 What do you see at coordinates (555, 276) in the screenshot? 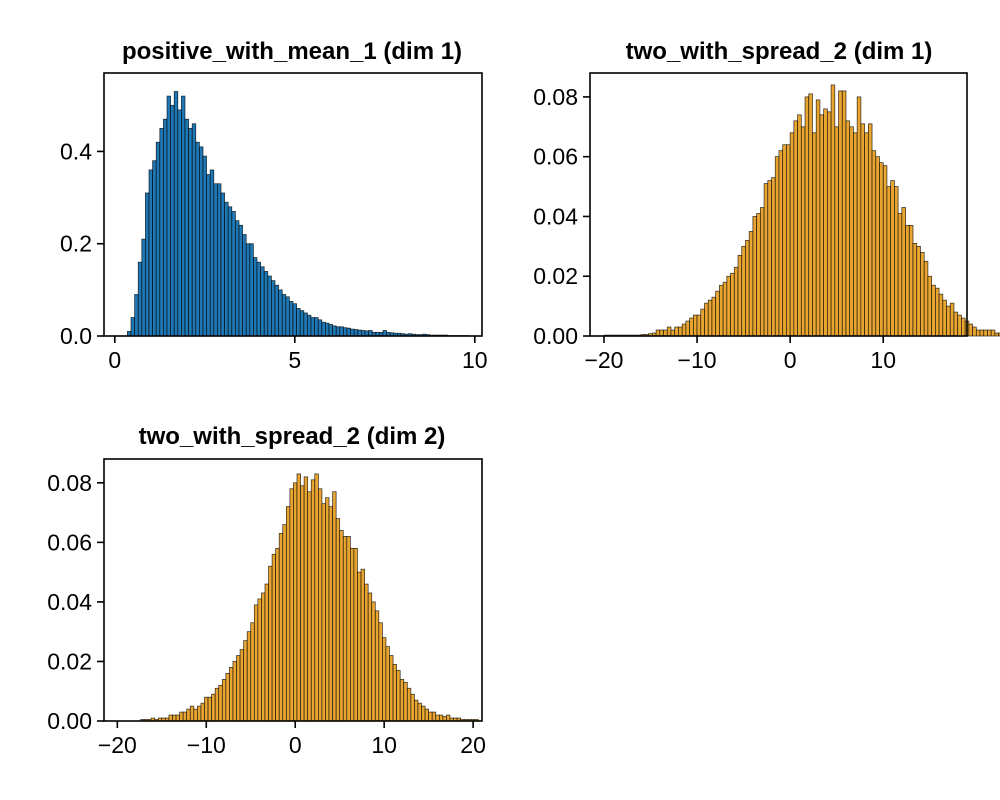
I see `y-tick-label: 0.02` at bounding box center [555, 276].